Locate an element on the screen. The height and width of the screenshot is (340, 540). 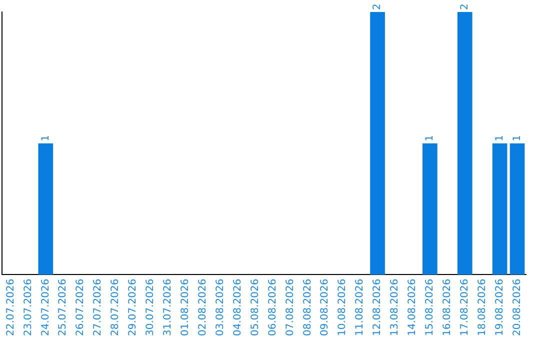
x-tick-label: 31.07.2026 is located at coordinates (168, 307).